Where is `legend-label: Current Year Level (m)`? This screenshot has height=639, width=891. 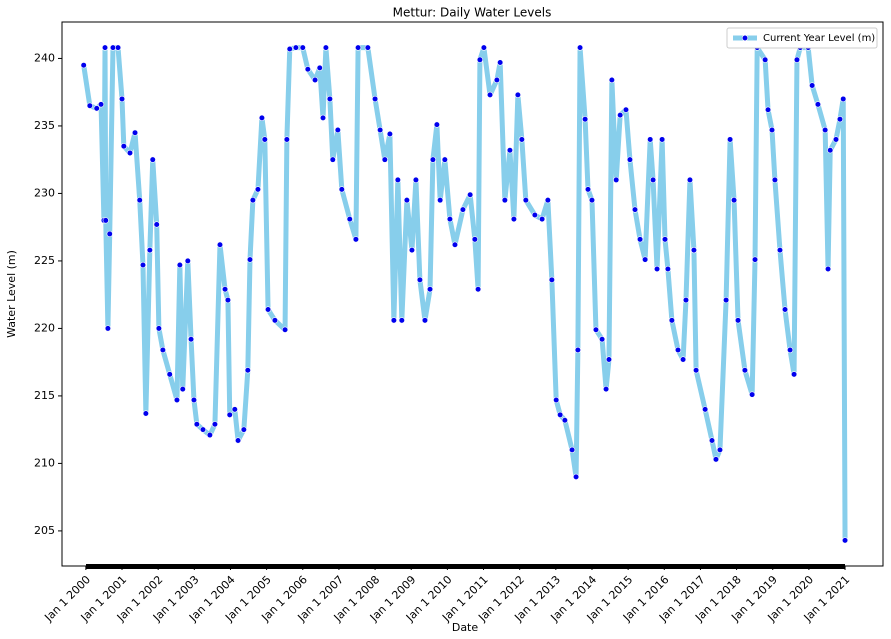
legend-label: Current Year Level (m) is located at coordinates (819, 38).